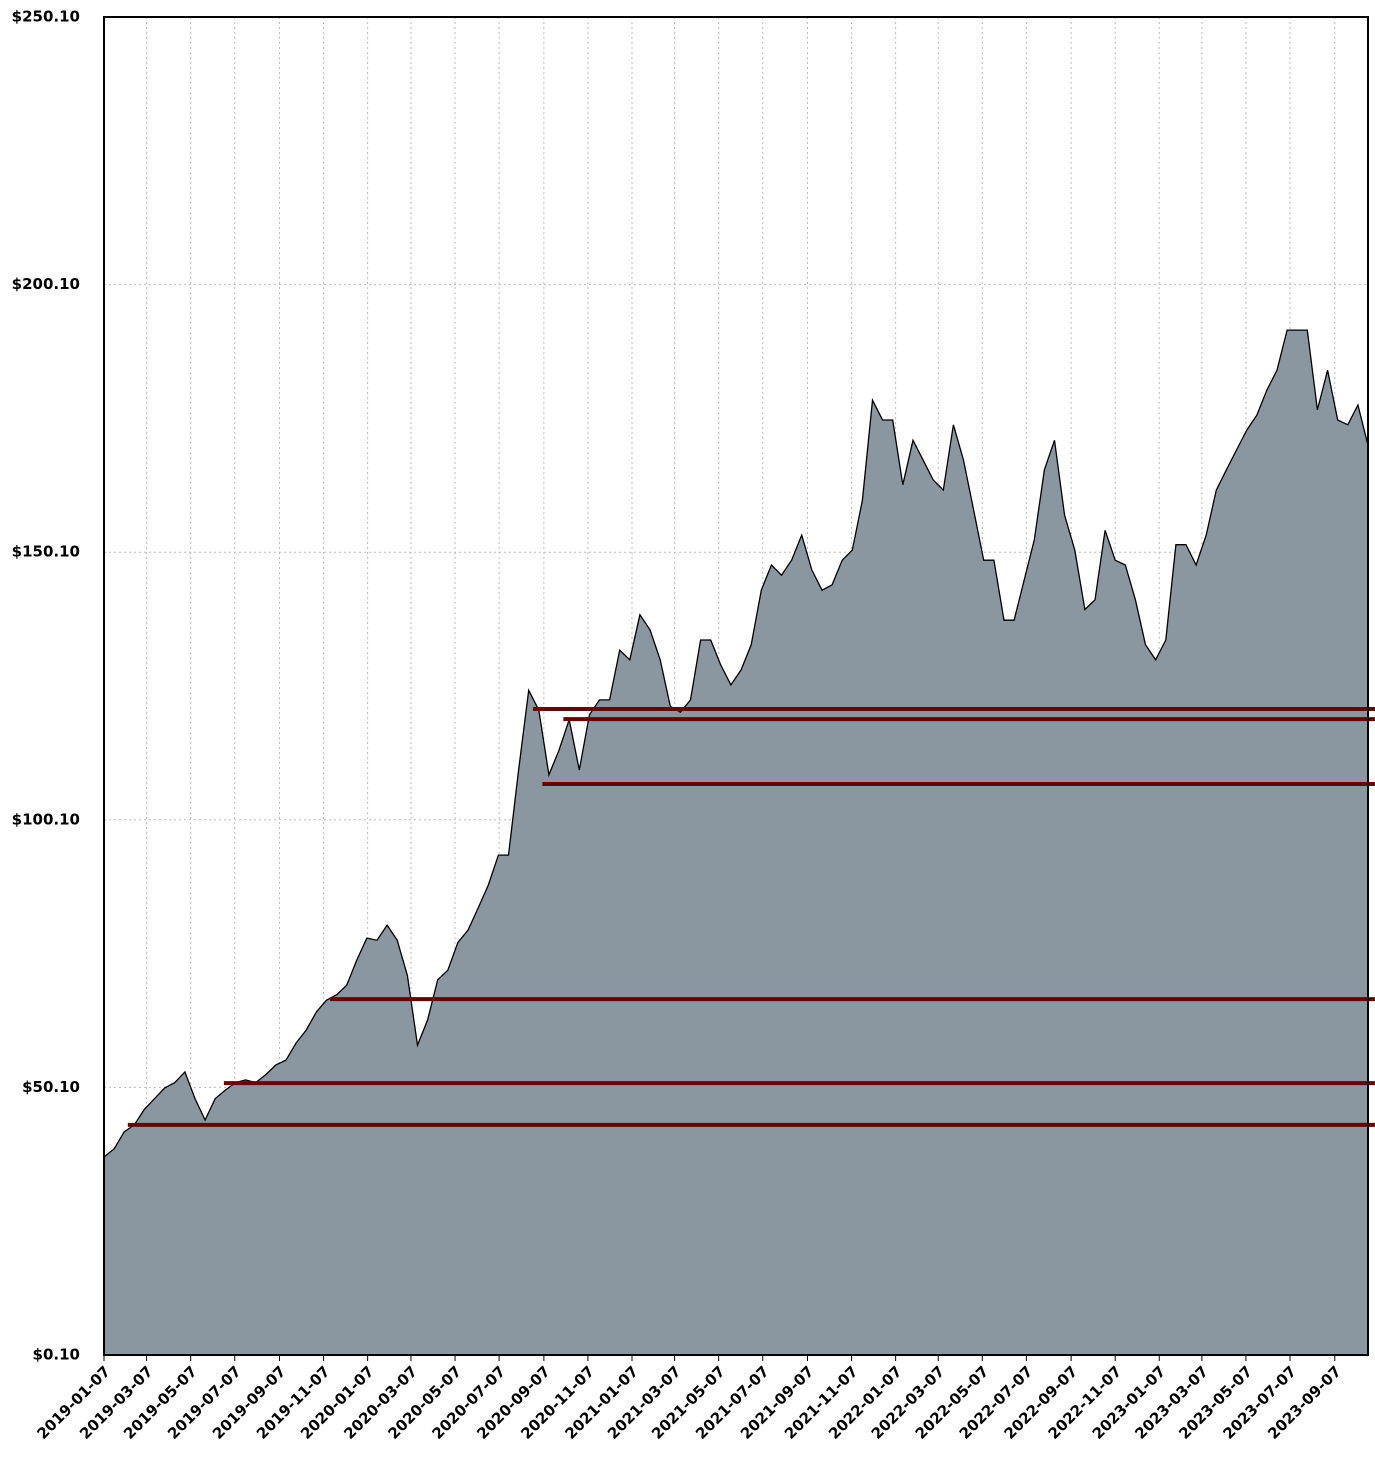 This screenshot has width=1375, height=1461. Describe the element at coordinates (51, 1087) in the screenshot. I see `y-tick-label: $50.10` at that location.